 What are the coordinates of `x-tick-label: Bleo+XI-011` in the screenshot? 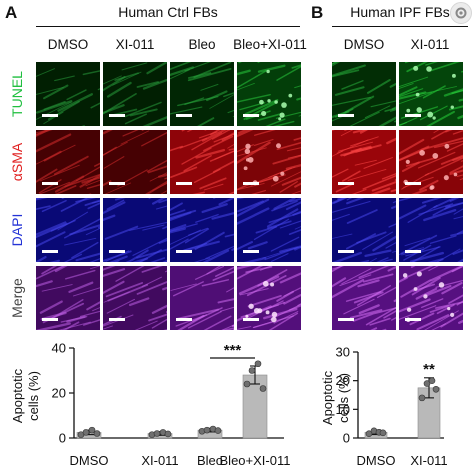 It's located at (255, 460).